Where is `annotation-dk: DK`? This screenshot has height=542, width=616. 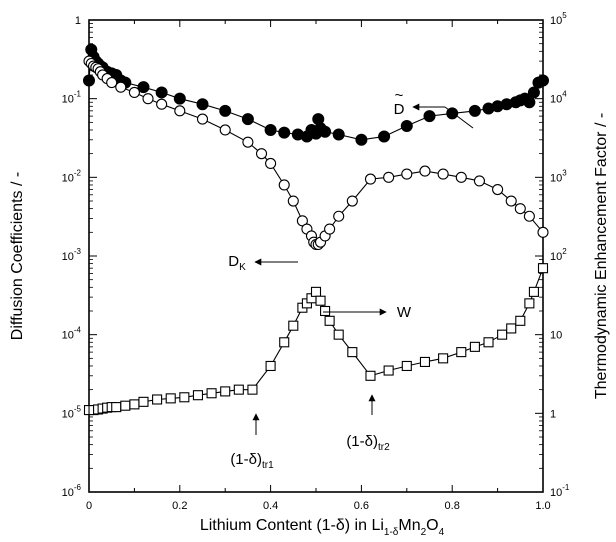
annotation-dk: DK is located at coordinates (263, 263).